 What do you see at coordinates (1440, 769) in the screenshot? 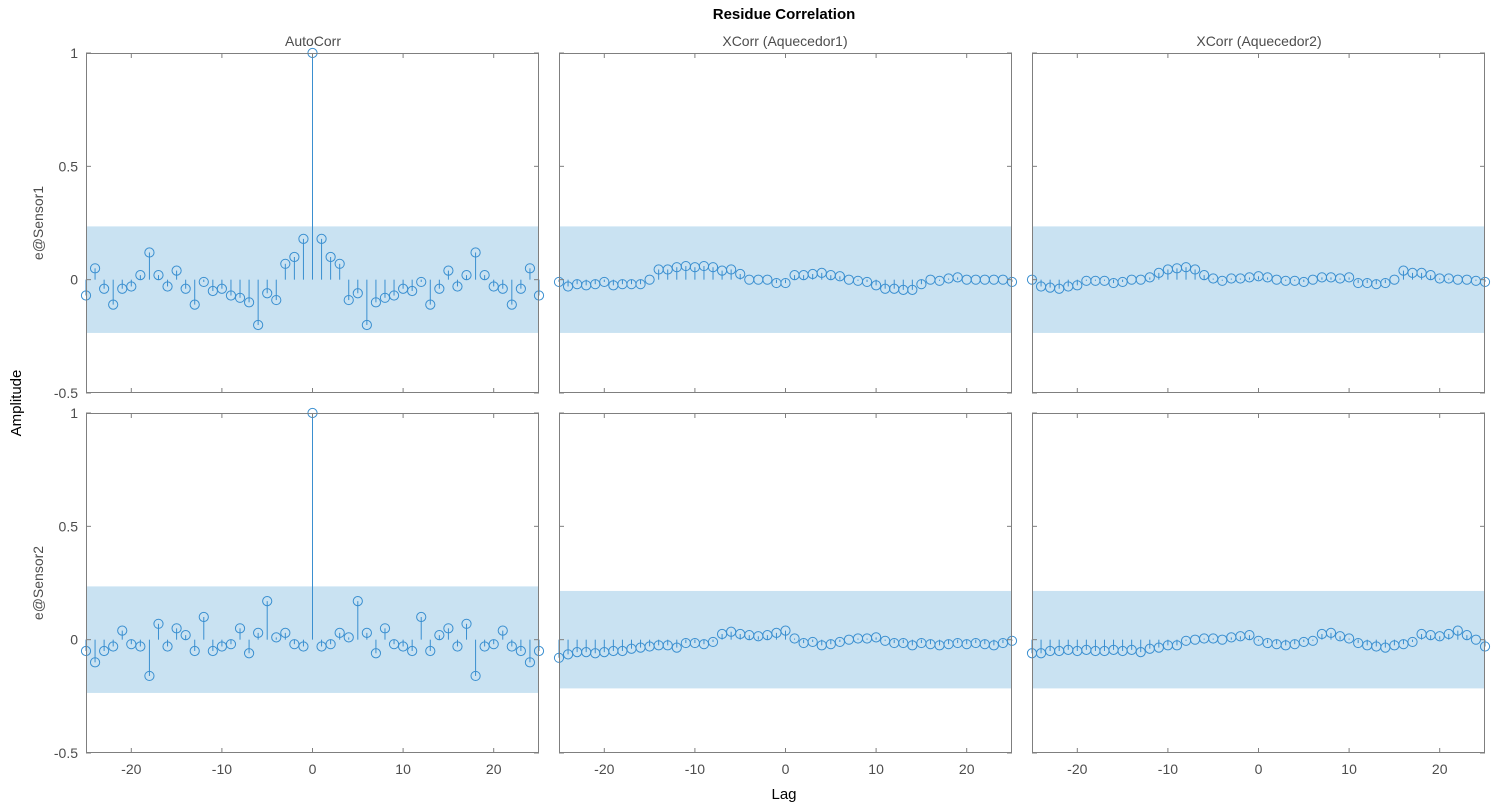
I see `x-tick-label: 20` at bounding box center [1440, 769].